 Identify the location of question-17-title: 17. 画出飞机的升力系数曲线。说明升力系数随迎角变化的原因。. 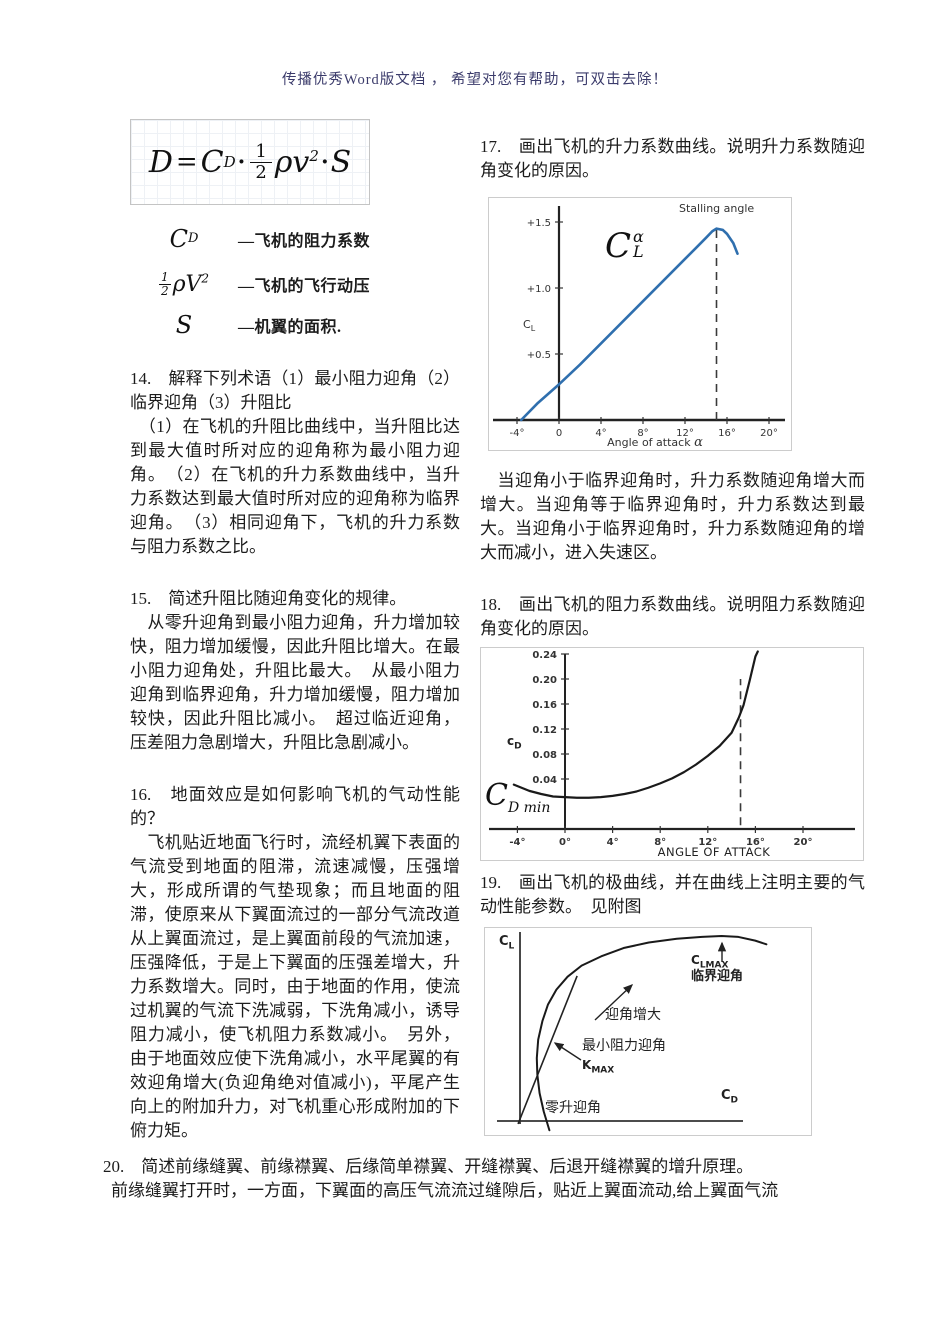
(672, 158).